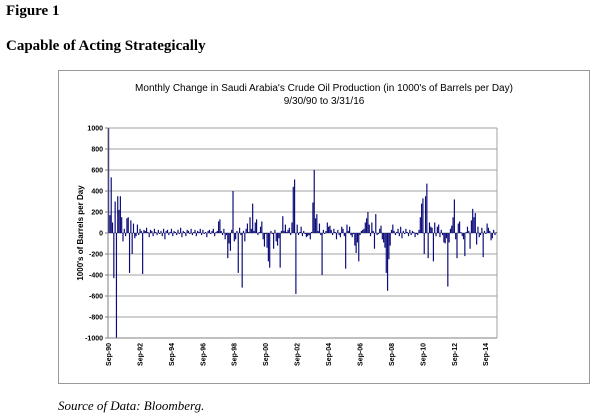 The height and width of the screenshot is (417, 600). What do you see at coordinates (80, 233) in the screenshot?
I see `y-axis-label: 1000's of Barrels per Day` at bounding box center [80, 233].